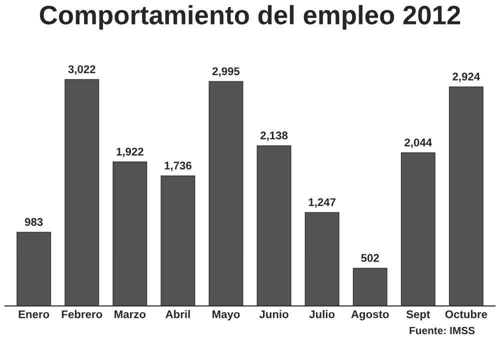 Image resolution: width=500 pixels, height=338 pixels. What do you see at coordinates (130, 314) in the screenshot?
I see `x-tick-label: Marzo` at bounding box center [130, 314].